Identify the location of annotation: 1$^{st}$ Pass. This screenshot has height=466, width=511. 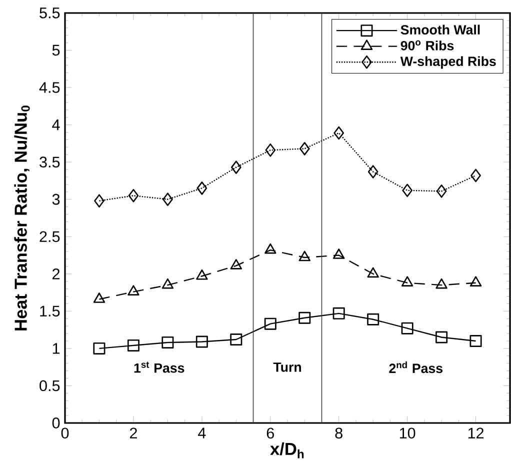
(159, 367).